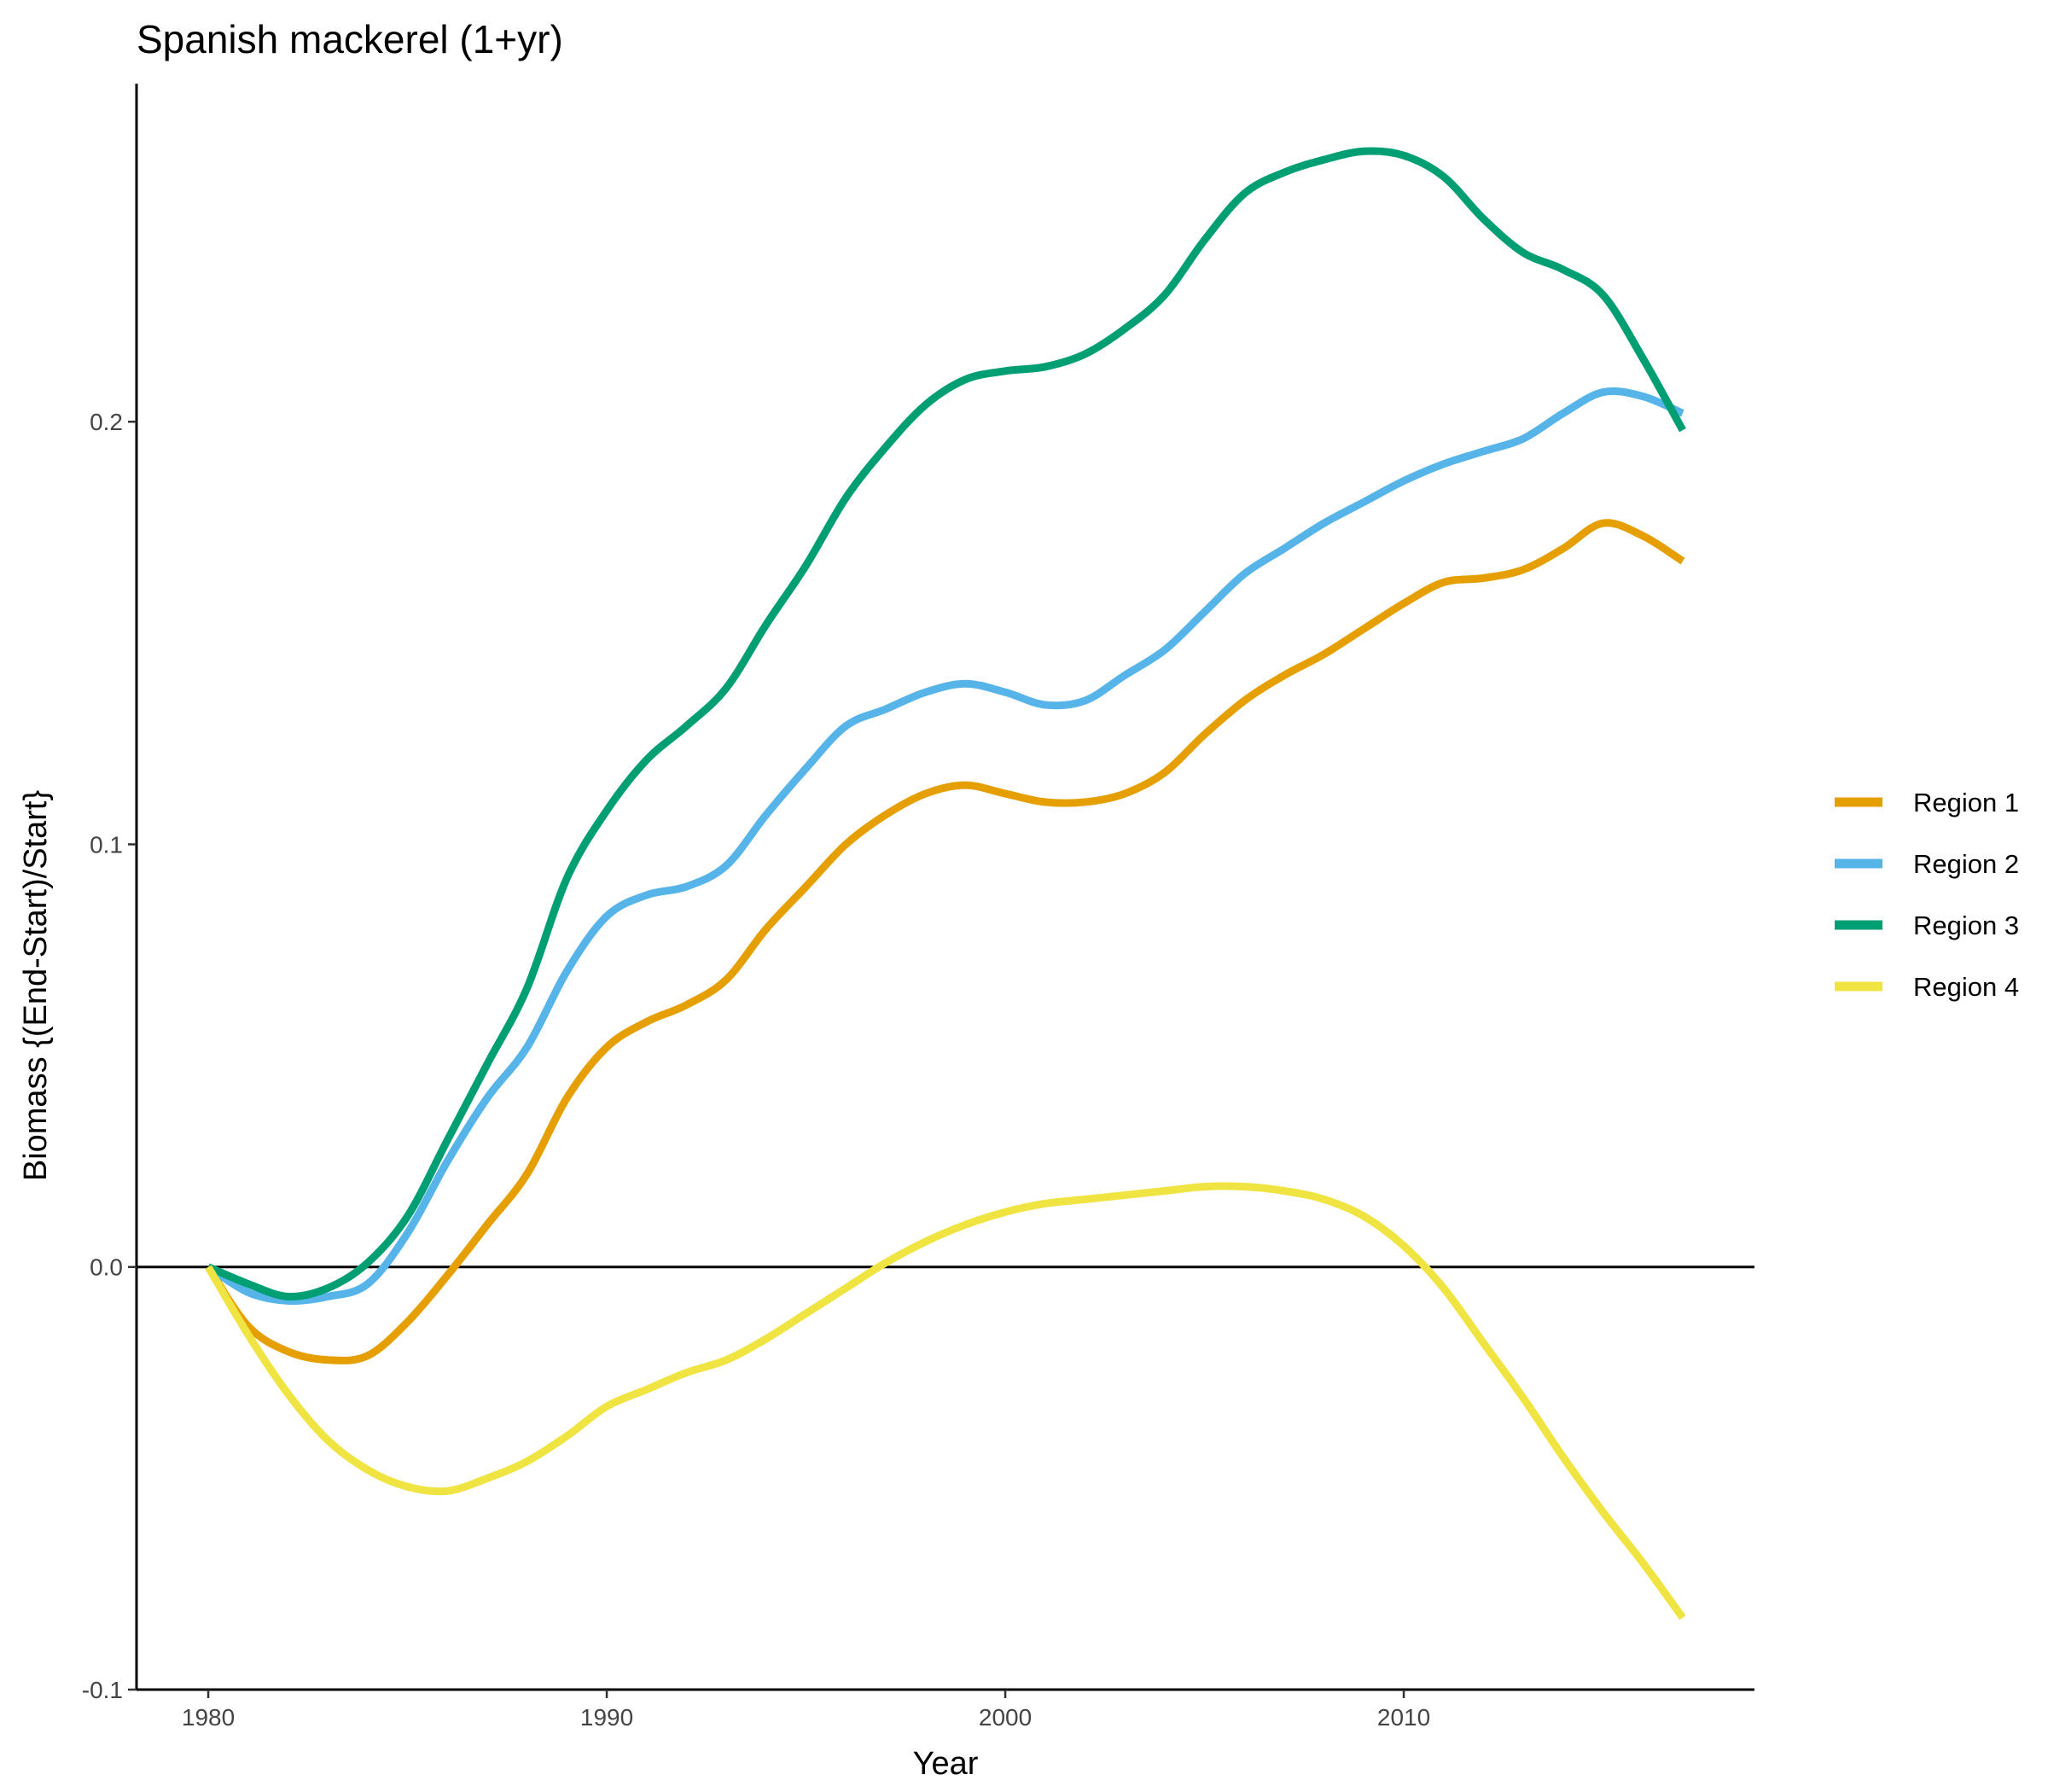 The height and width of the screenshot is (1792, 2048). I want to click on legend-item-region-3: Region 3, so click(1927, 926).